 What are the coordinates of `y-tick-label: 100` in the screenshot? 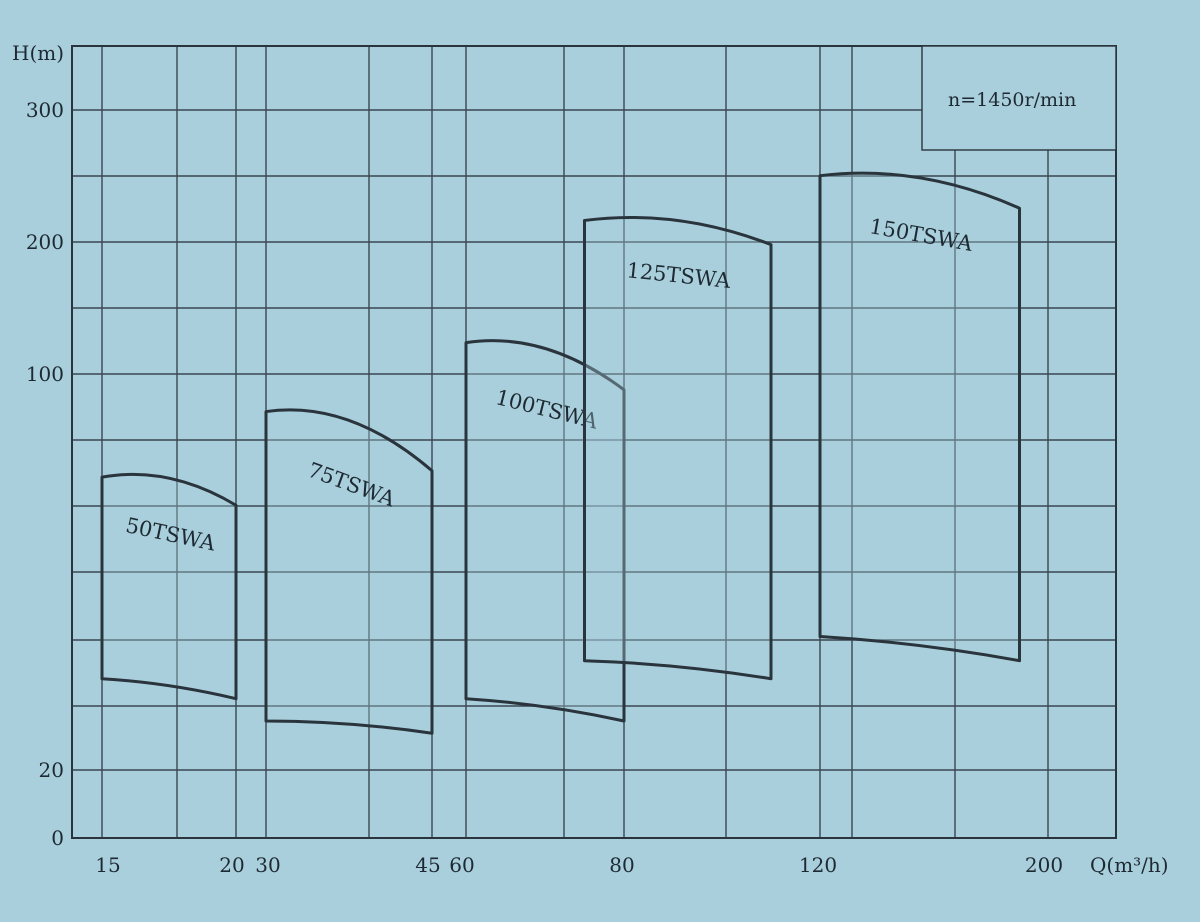 It's located at (45, 374).